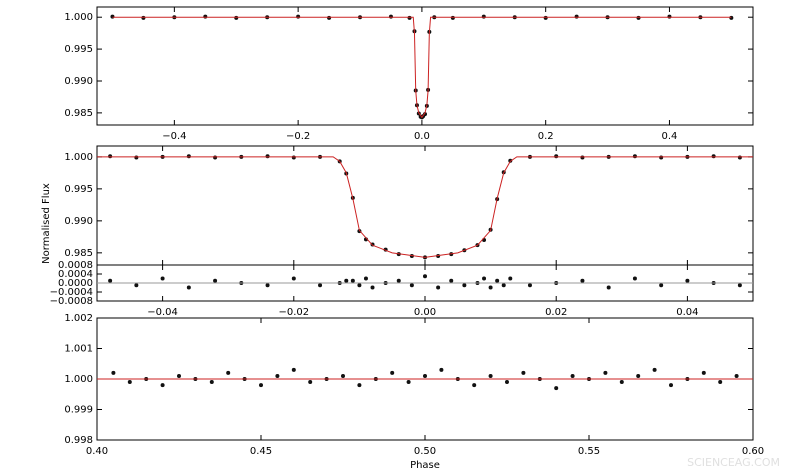 This screenshot has width=800, height=473. What do you see at coordinates (546, 136) in the screenshot?
I see `x-tick-label: 0.2` at bounding box center [546, 136].